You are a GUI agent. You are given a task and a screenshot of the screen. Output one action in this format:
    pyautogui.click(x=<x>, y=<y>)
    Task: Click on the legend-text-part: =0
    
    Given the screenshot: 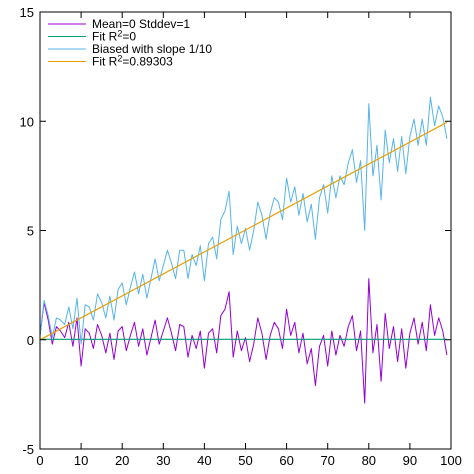 What is the action you would take?
    pyautogui.click(x=129, y=37)
    